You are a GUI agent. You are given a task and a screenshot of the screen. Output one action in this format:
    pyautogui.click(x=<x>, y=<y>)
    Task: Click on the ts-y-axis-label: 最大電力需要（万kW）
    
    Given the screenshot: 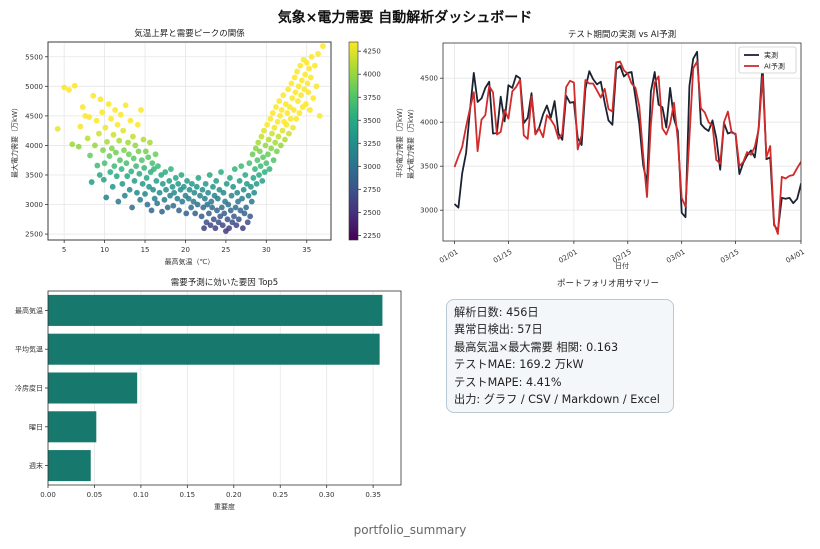 What is the action you would take?
    pyautogui.click(x=410, y=142)
    